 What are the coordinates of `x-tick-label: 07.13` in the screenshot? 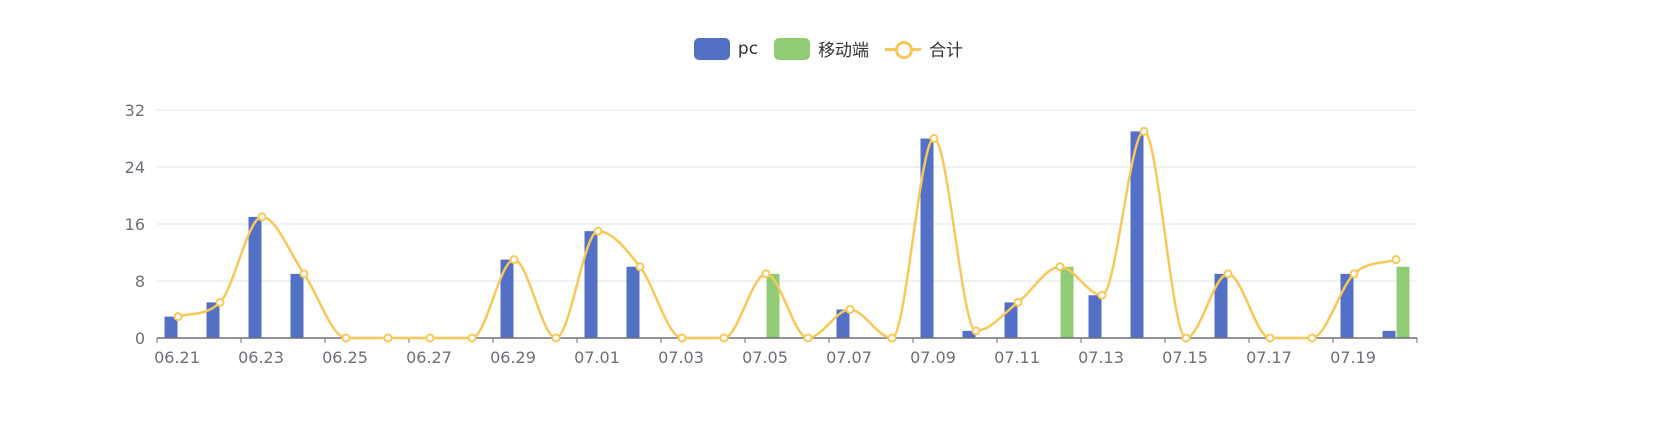 It's located at (1101, 357).